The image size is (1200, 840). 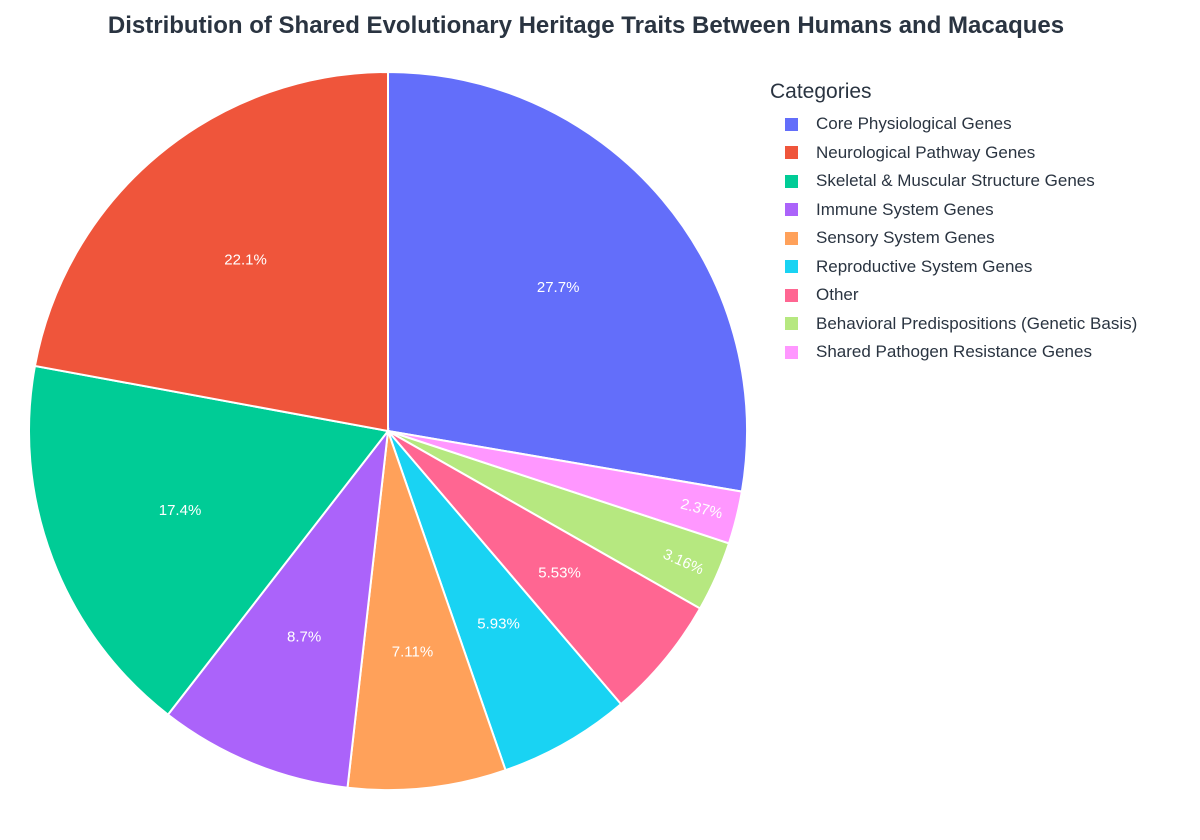 I want to click on legend-item-sensory-system-genes: Sensory System Genes, so click(x=953, y=238).